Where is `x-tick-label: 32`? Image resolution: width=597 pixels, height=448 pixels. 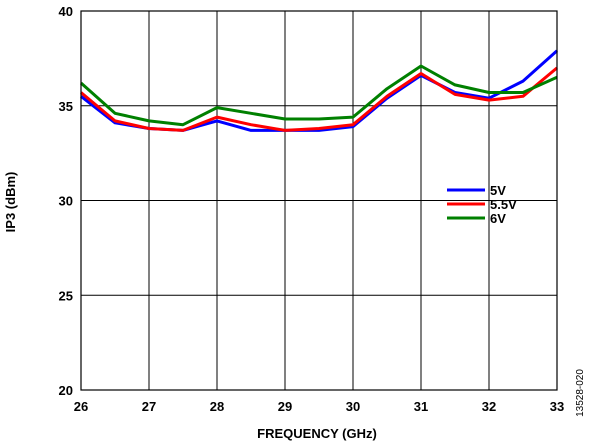 x-tick-label: 32 is located at coordinates (489, 406).